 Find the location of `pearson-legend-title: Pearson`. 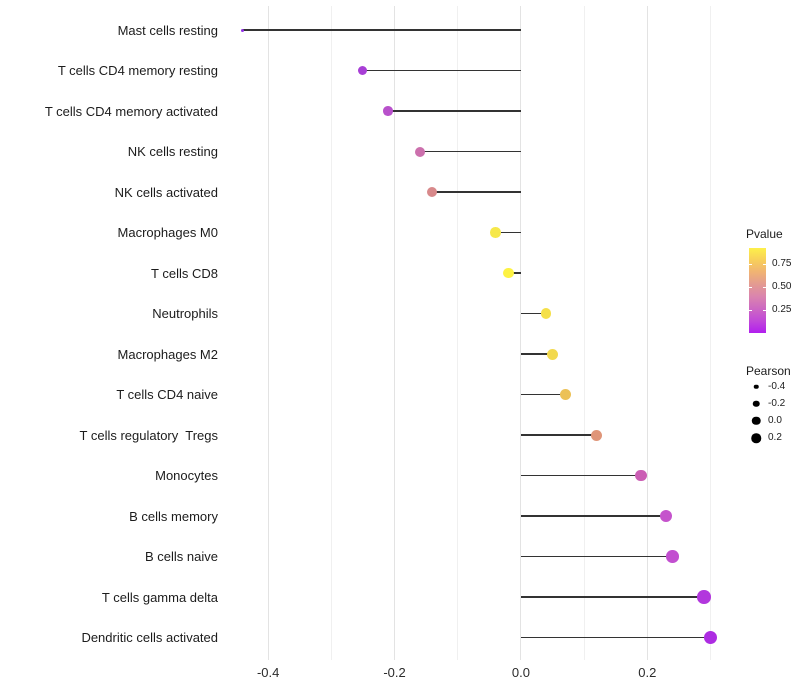

pearson-legend-title: Pearson is located at coordinates (768, 371).